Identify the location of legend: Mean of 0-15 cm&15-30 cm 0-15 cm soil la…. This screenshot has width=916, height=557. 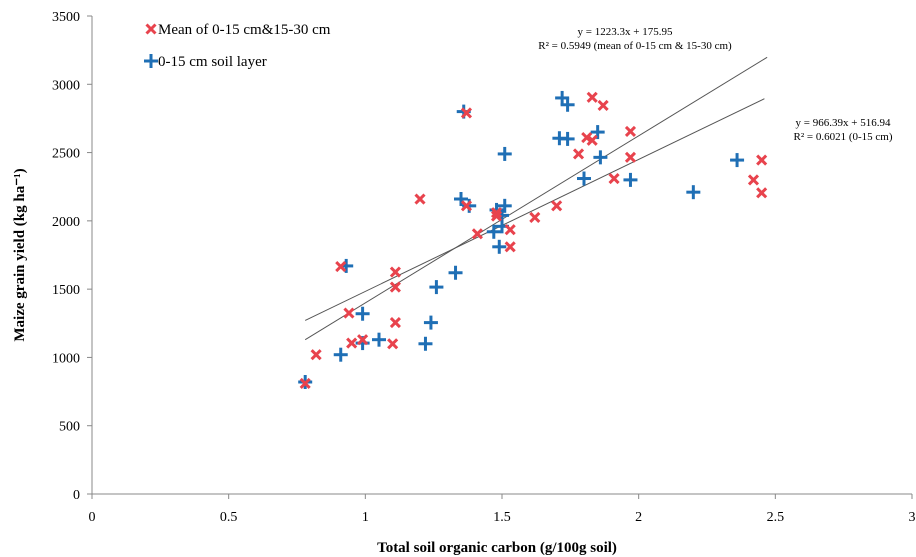
(237, 46).